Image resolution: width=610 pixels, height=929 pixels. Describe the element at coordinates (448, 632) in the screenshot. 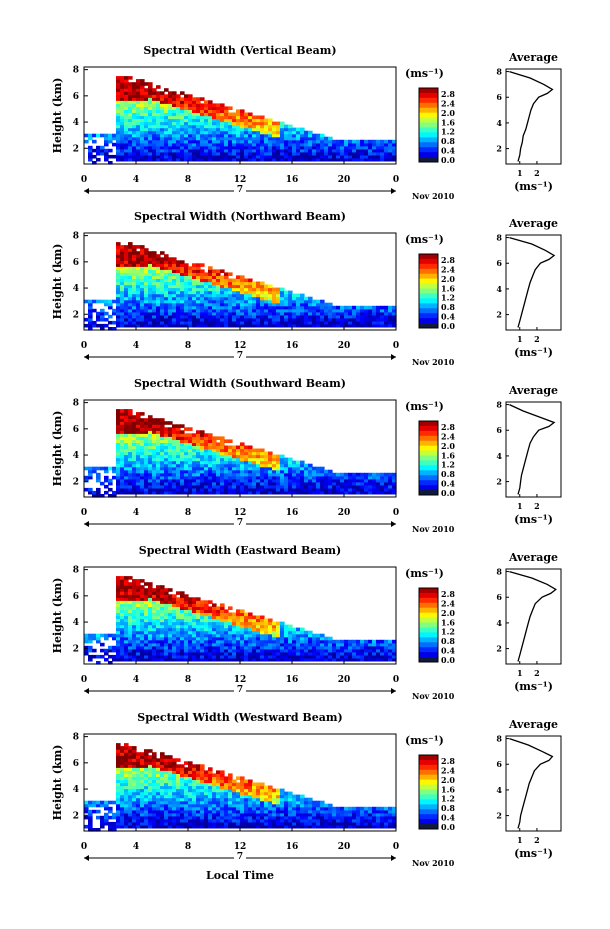

I see `colorbar-tick-label: 1.2` at that location.